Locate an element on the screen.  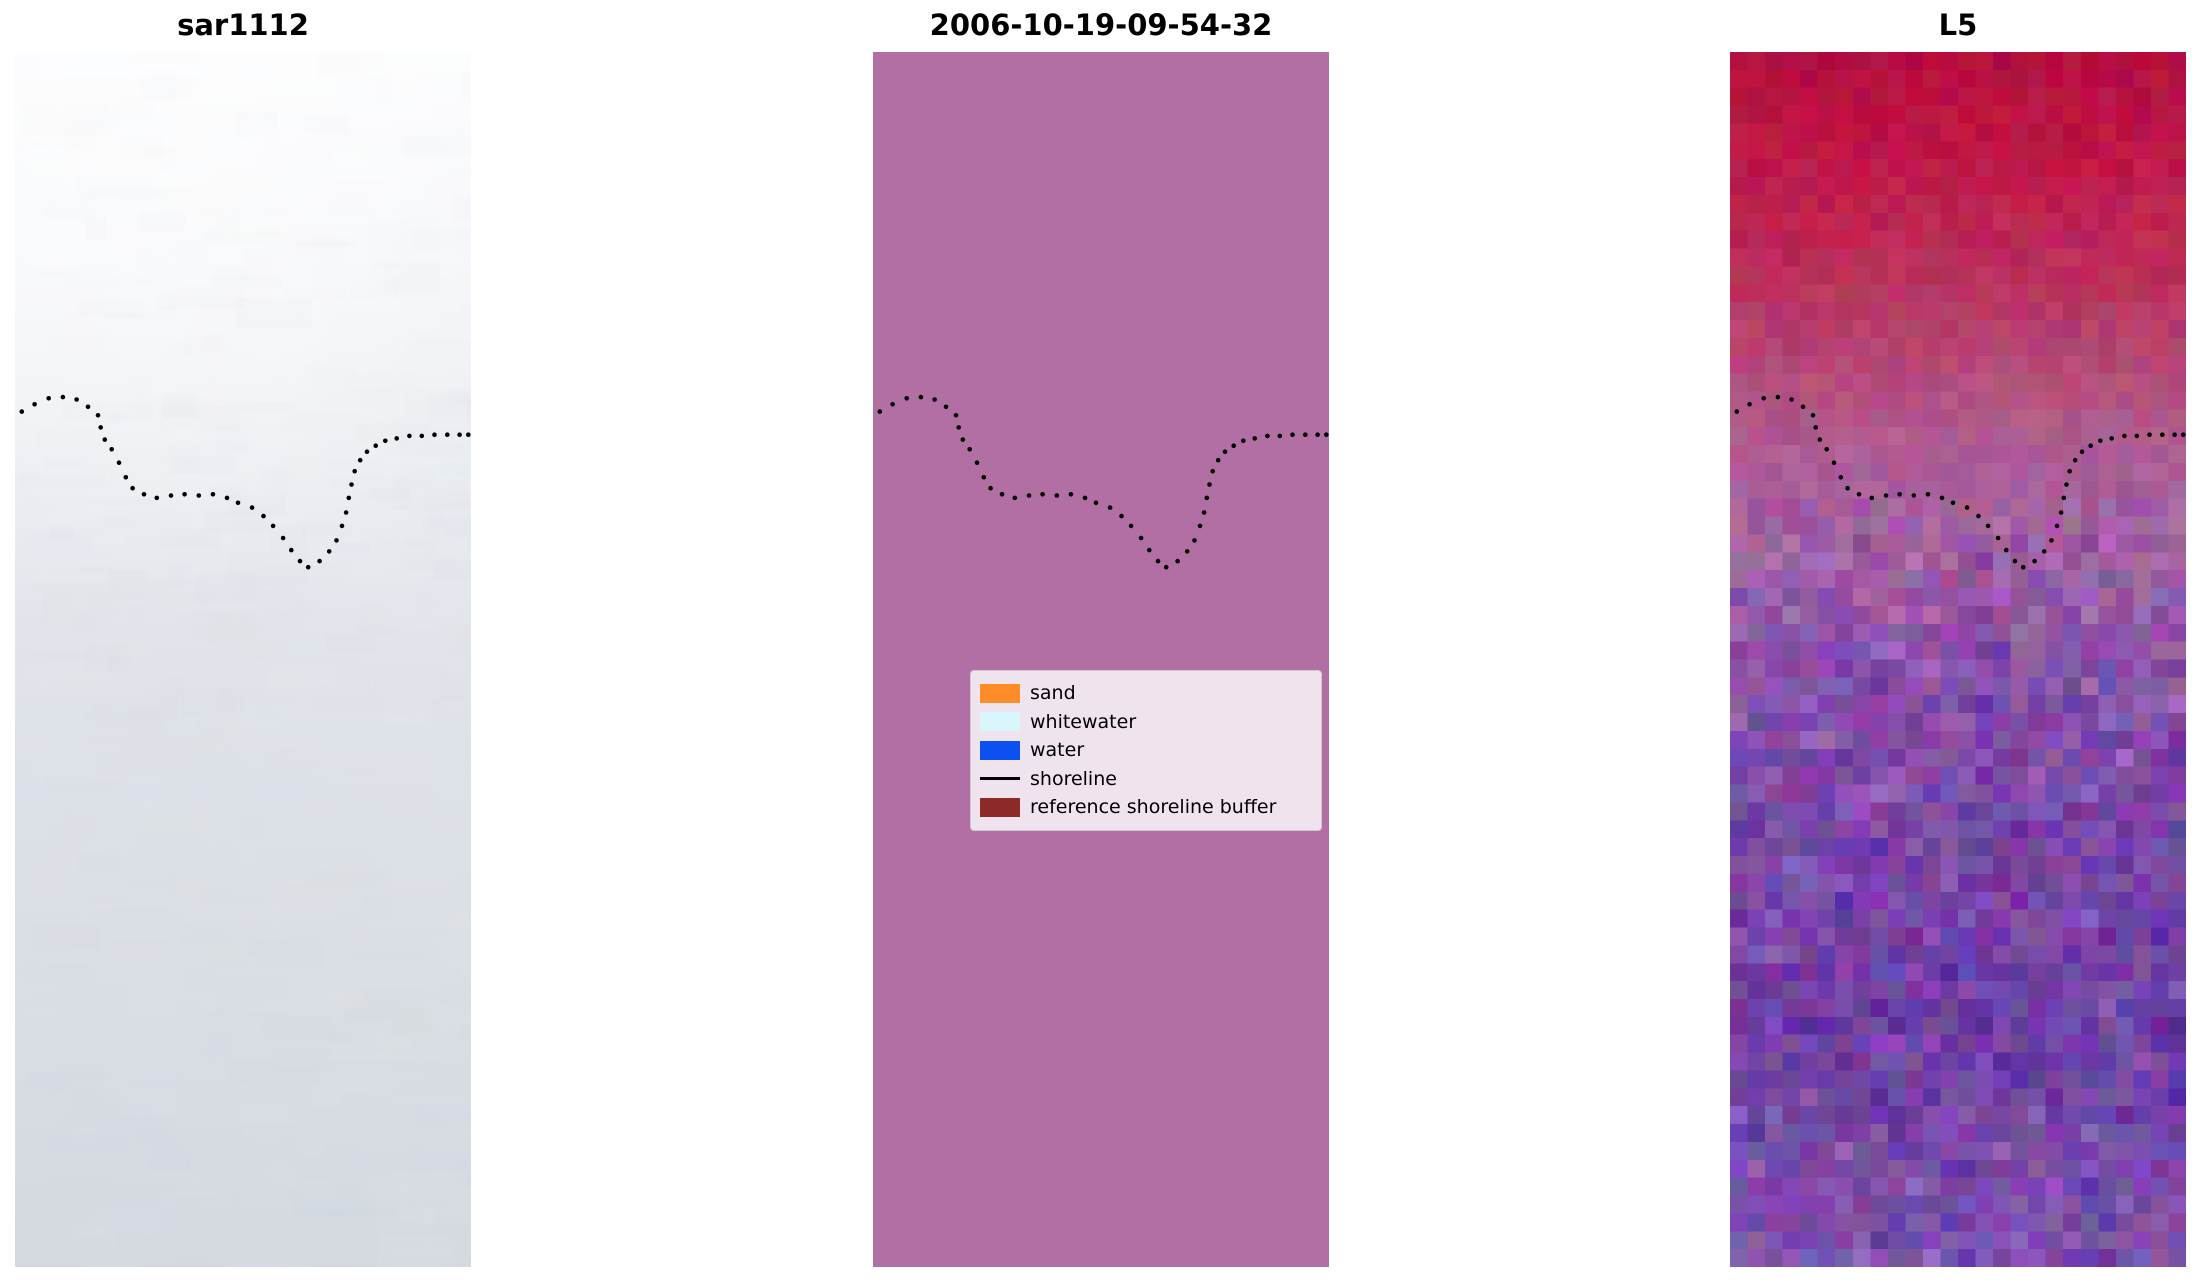
reference-shoreline-buffer-swatch is located at coordinates (1000, 807).